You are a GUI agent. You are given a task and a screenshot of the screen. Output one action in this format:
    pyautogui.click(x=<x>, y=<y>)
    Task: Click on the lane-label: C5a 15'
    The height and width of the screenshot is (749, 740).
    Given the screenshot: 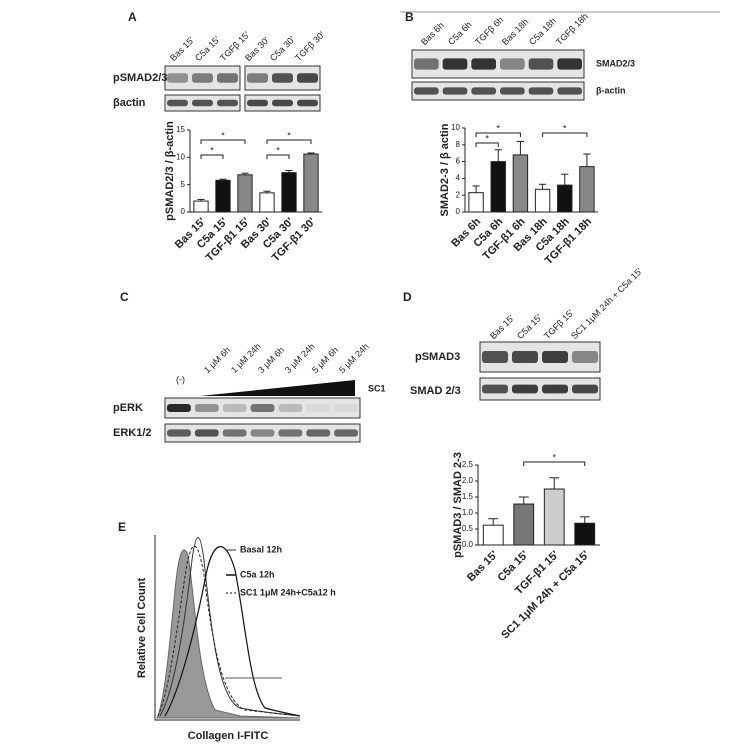 What is the action you would take?
    pyautogui.click(x=529, y=326)
    